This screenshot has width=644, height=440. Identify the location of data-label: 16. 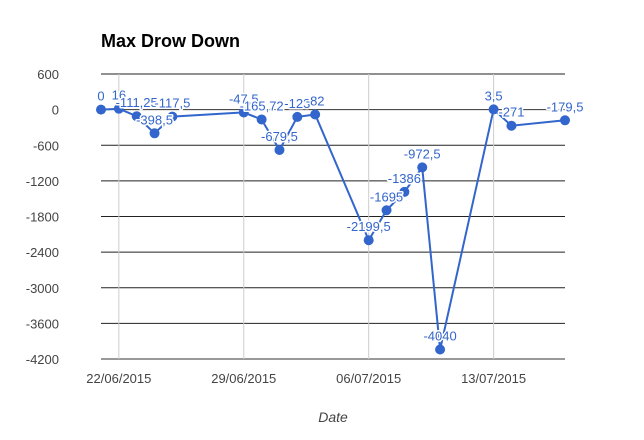
(119, 95).